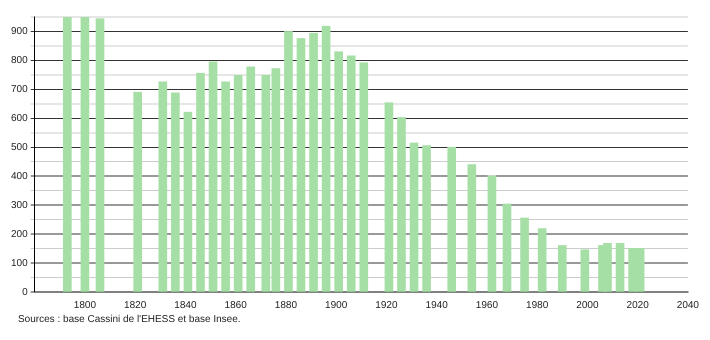 This screenshot has width=710, height=340. Describe the element at coordinates (638, 305) in the screenshot. I see `x-tick-label: 2020` at that location.